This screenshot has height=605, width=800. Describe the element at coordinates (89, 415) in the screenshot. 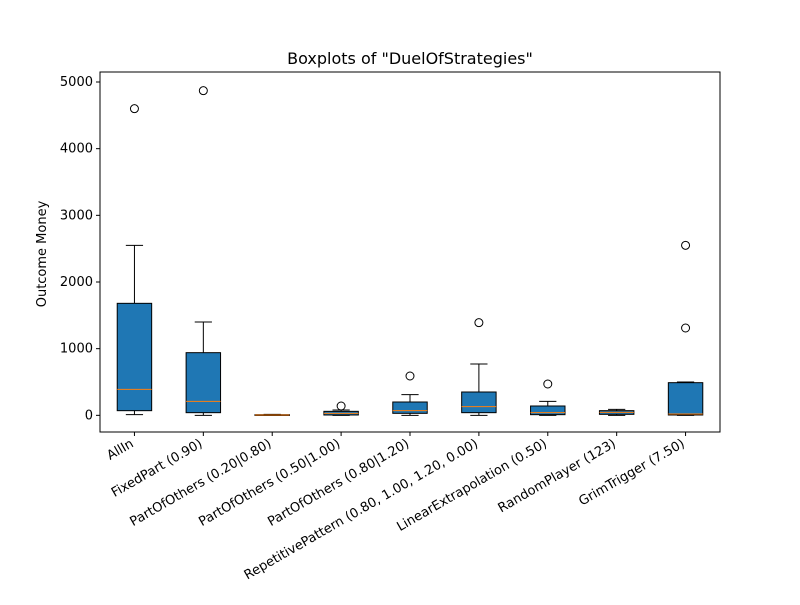

I see `y-tick-label: 0` at that location.